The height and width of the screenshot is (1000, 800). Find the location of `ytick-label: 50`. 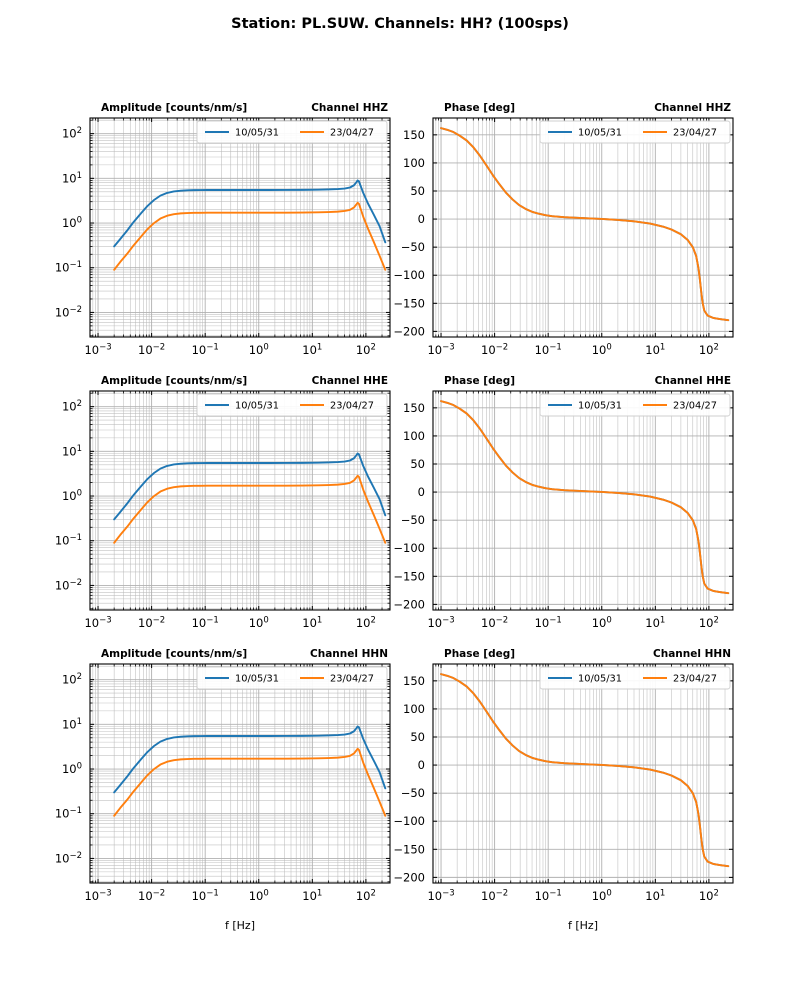

ytick-label: 50 is located at coordinates (417, 737).